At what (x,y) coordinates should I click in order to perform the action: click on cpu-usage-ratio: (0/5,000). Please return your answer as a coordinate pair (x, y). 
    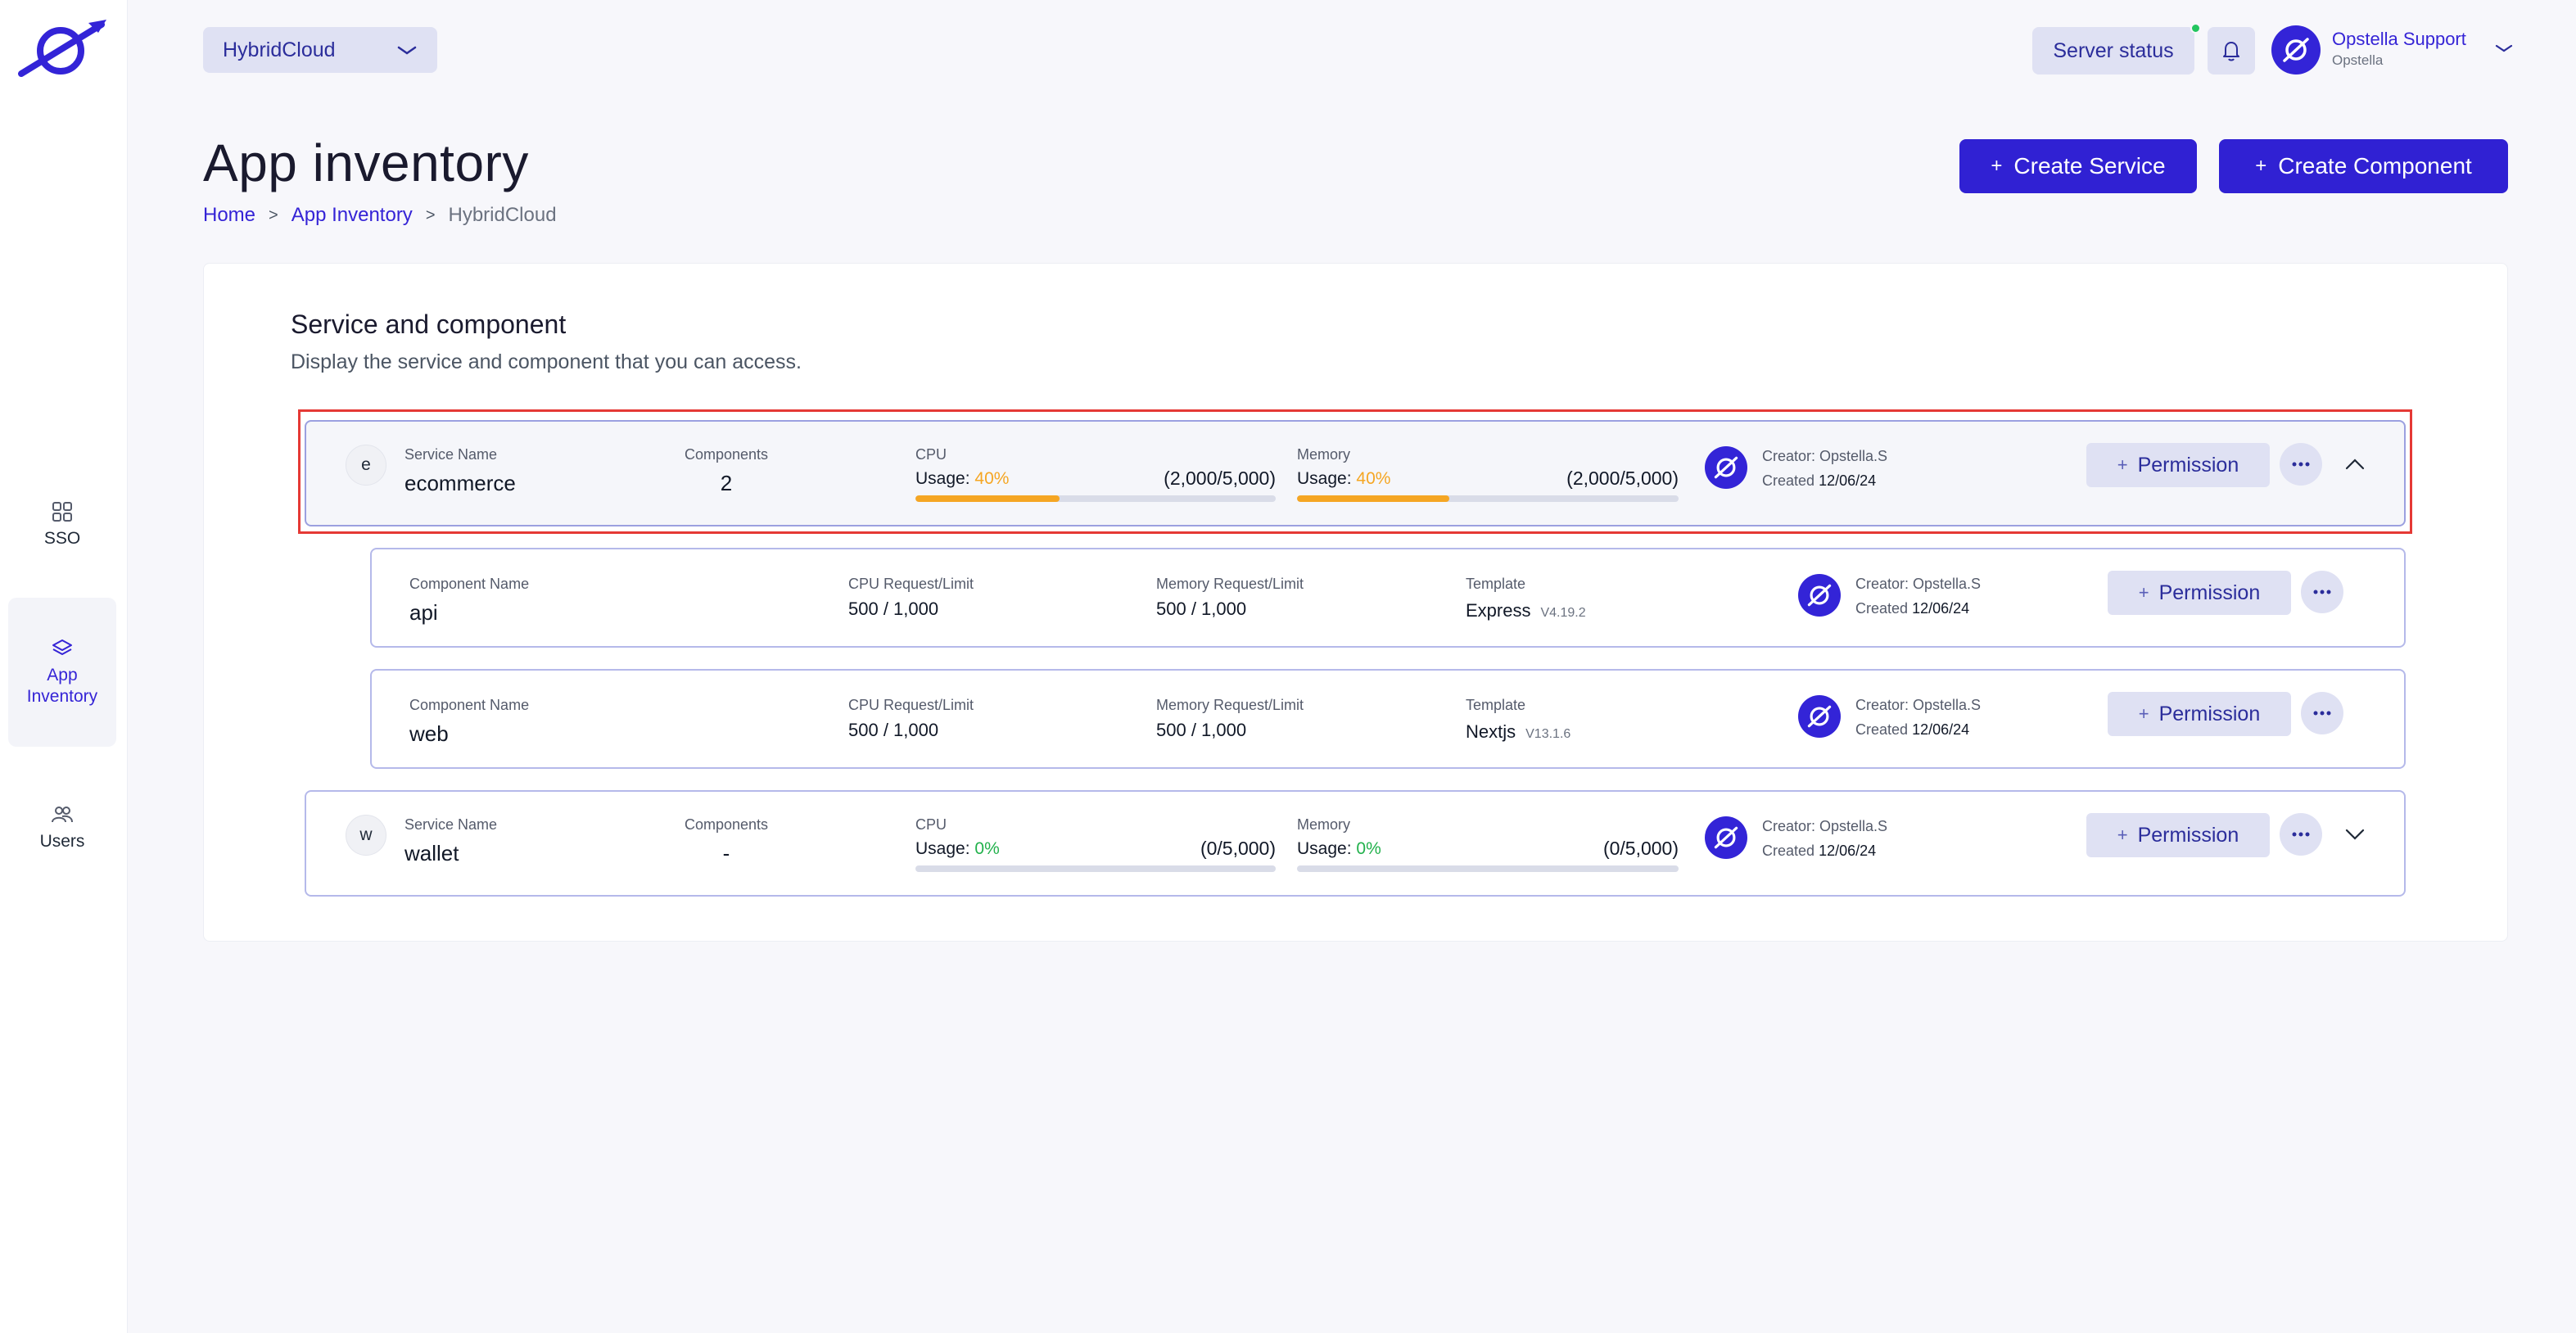
    Looking at the image, I should click on (1238, 849).